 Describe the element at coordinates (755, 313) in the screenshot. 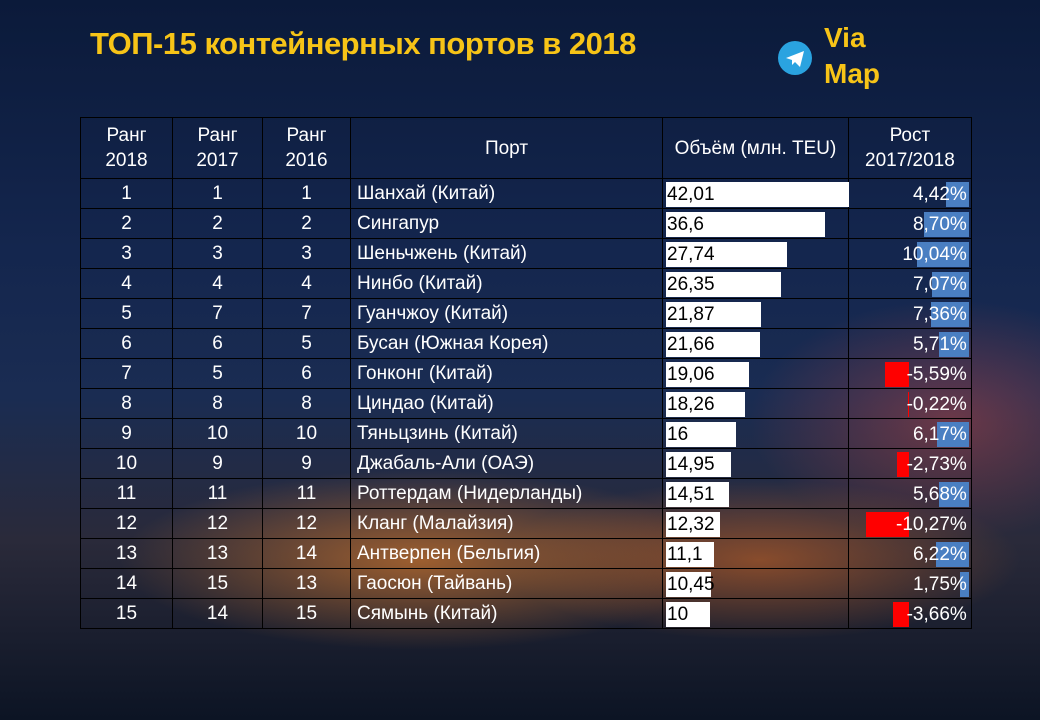

I see `volume-cell: 21,87` at that location.